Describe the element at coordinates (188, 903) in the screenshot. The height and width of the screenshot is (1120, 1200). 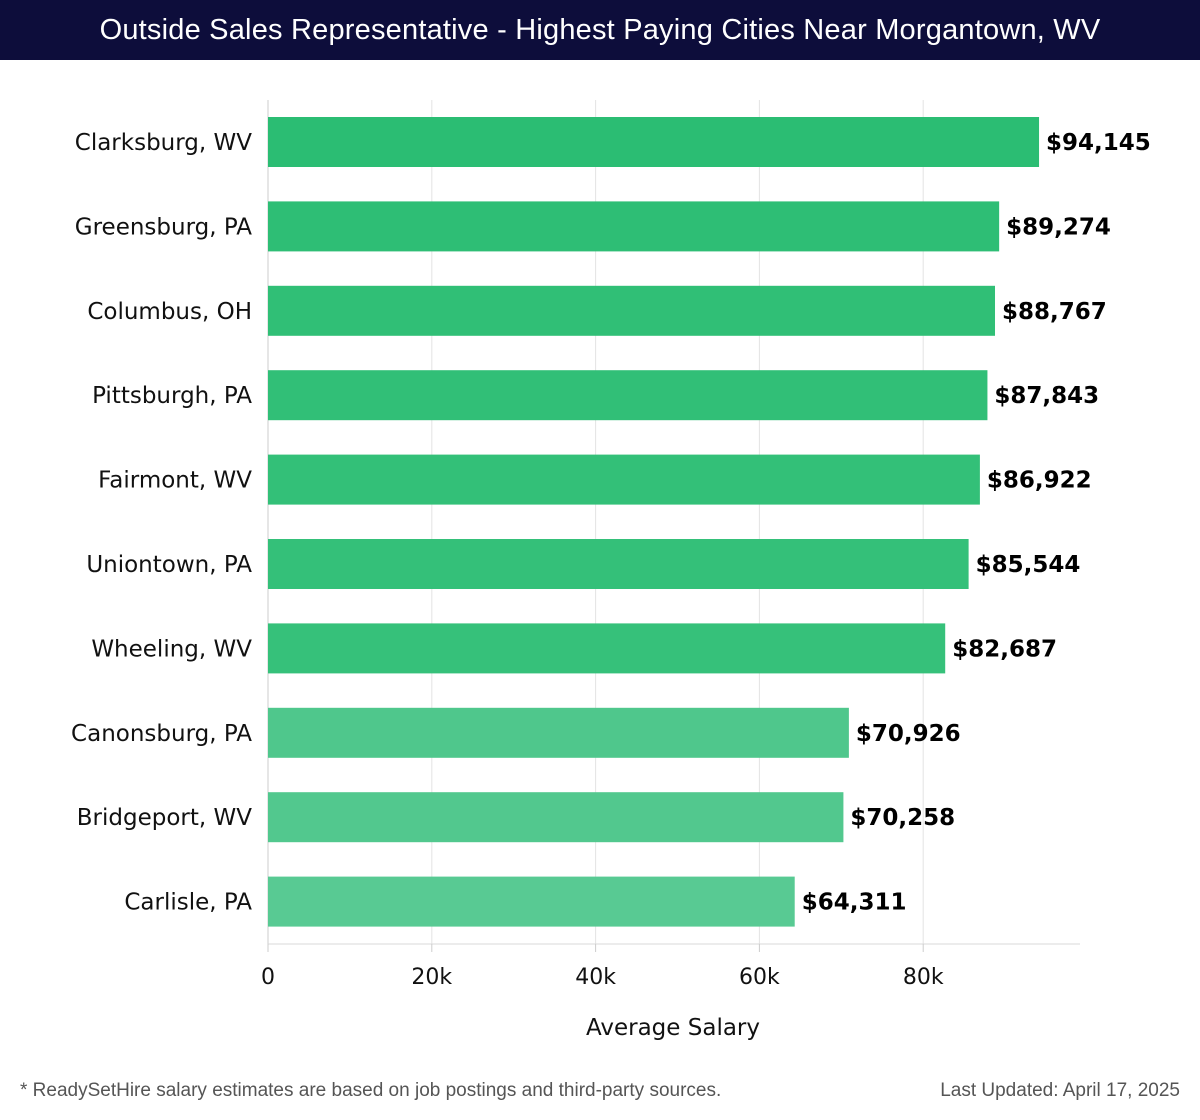
I see `category-label: Carlisle, PA` at that location.